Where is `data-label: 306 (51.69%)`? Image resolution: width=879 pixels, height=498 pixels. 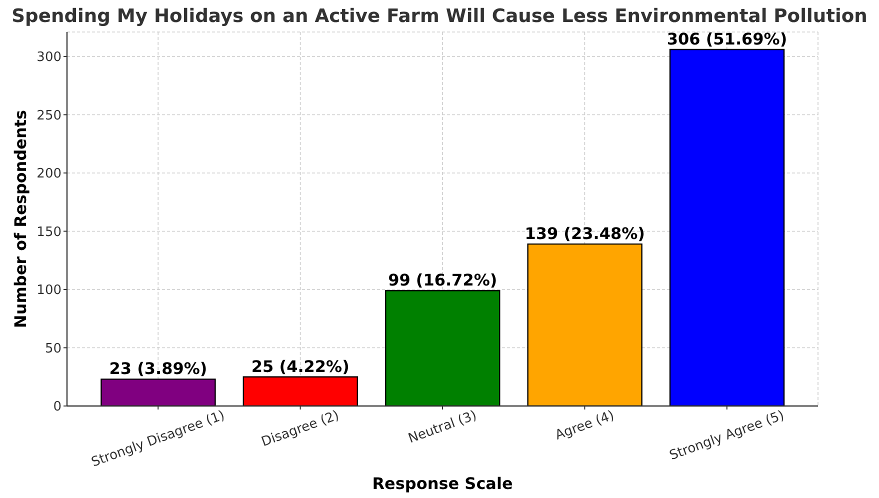
data-label: 306 (51.69%) is located at coordinates (727, 38).